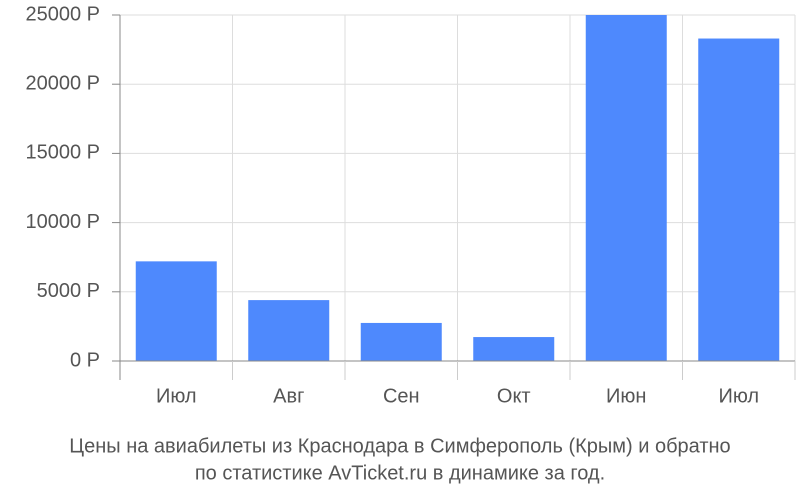  Describe the element at coordinates (514, 396) in the screenshot. I see `x-tick-label: Окт` at that location.